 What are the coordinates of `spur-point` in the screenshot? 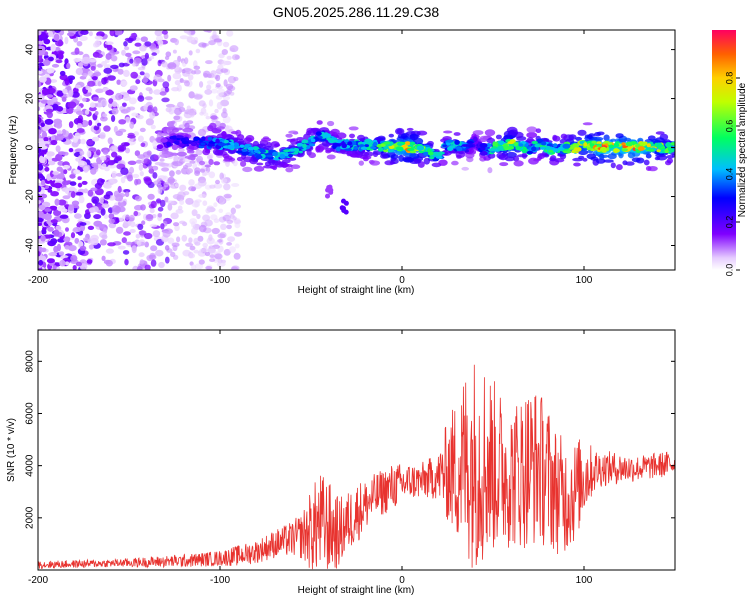 It's located at (331, 192).